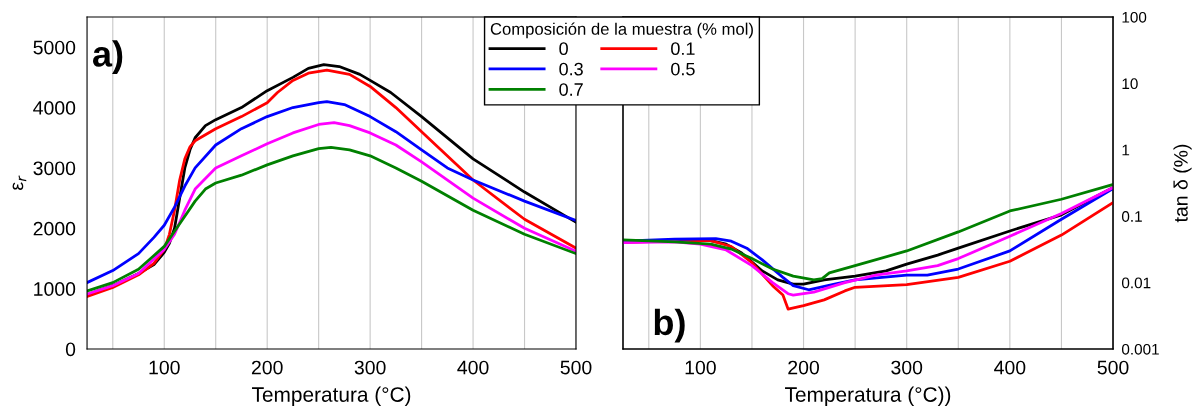  I want to click on y-axis-title: ε$_{r}$, so click(19, 182).